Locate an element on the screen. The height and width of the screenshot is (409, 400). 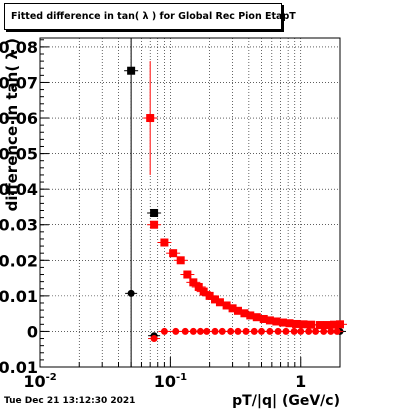
y-tick-label: 0.05 is located at coordinates (19, 154).